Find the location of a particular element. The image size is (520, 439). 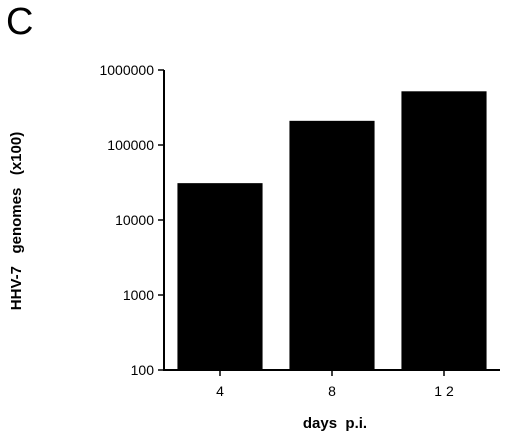

x-axis-title: days p.i. is located at coordinates (335, 423).